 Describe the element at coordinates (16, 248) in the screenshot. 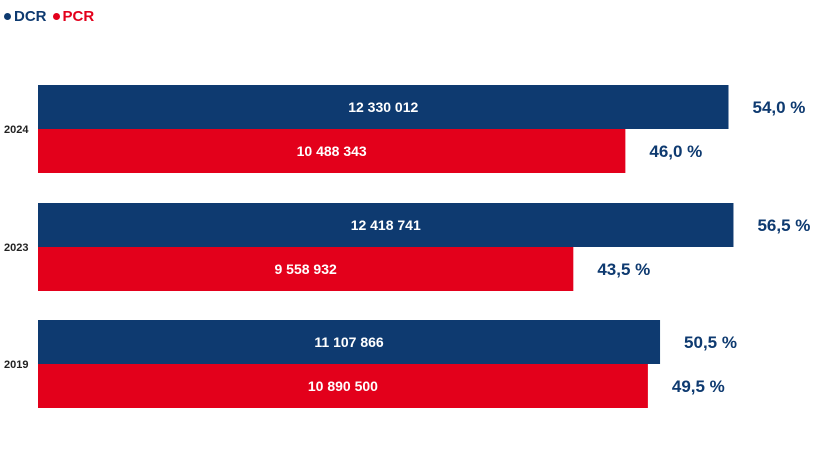

I see `category-label-2023: 2023` at that location.